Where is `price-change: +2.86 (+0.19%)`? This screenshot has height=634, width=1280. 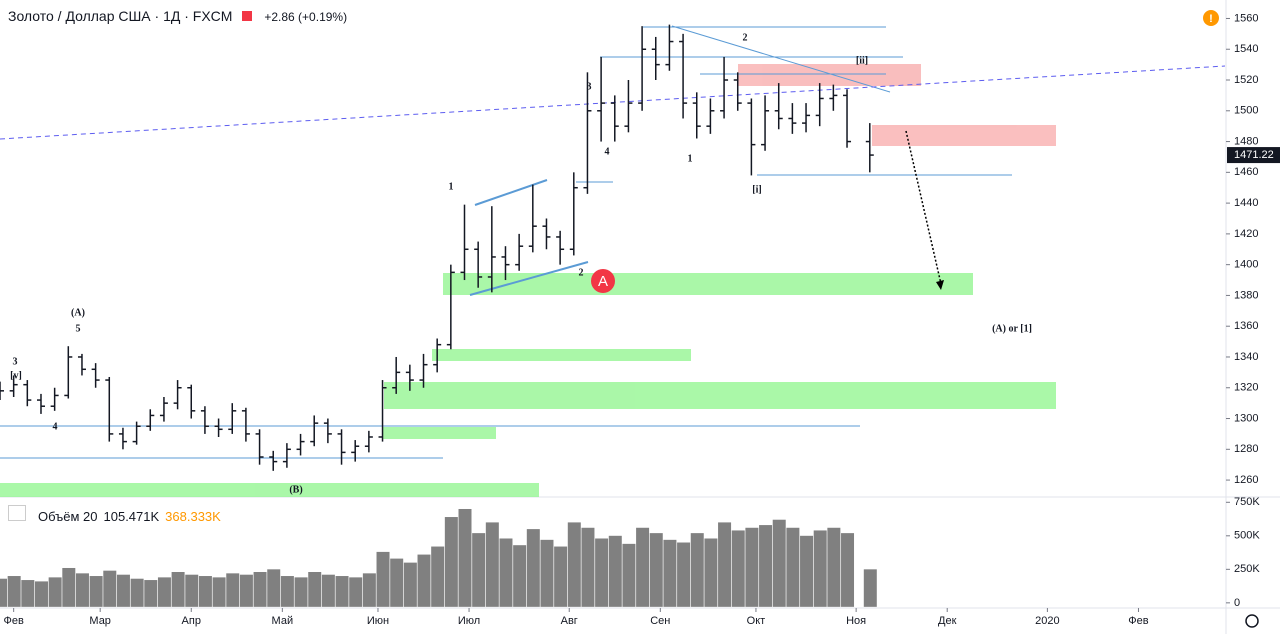 price-change: +2.86 (+0.19%) is located at coordinates (306, 17).